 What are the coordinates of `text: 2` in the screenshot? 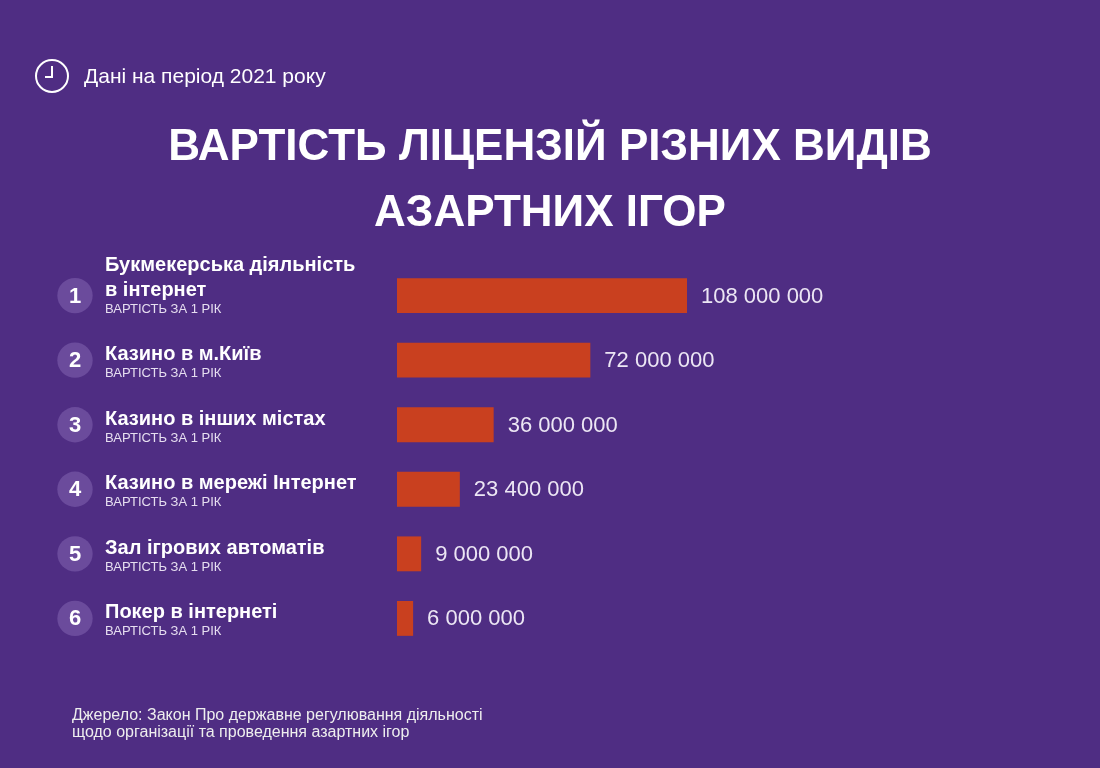 It's located at (75, 360).